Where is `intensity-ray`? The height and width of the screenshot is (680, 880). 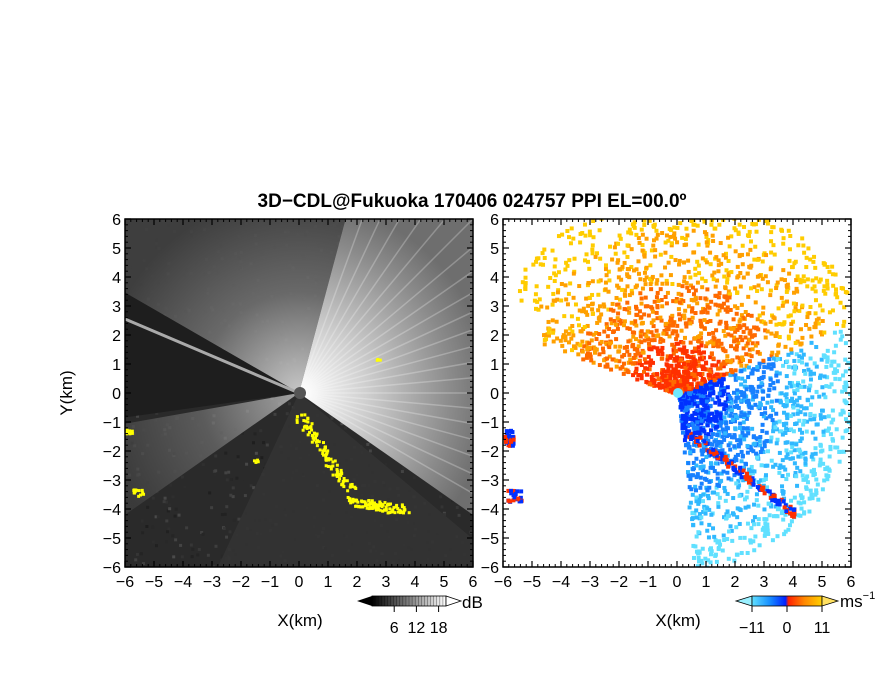
intensity-ray is located at coordinates (385, 361).